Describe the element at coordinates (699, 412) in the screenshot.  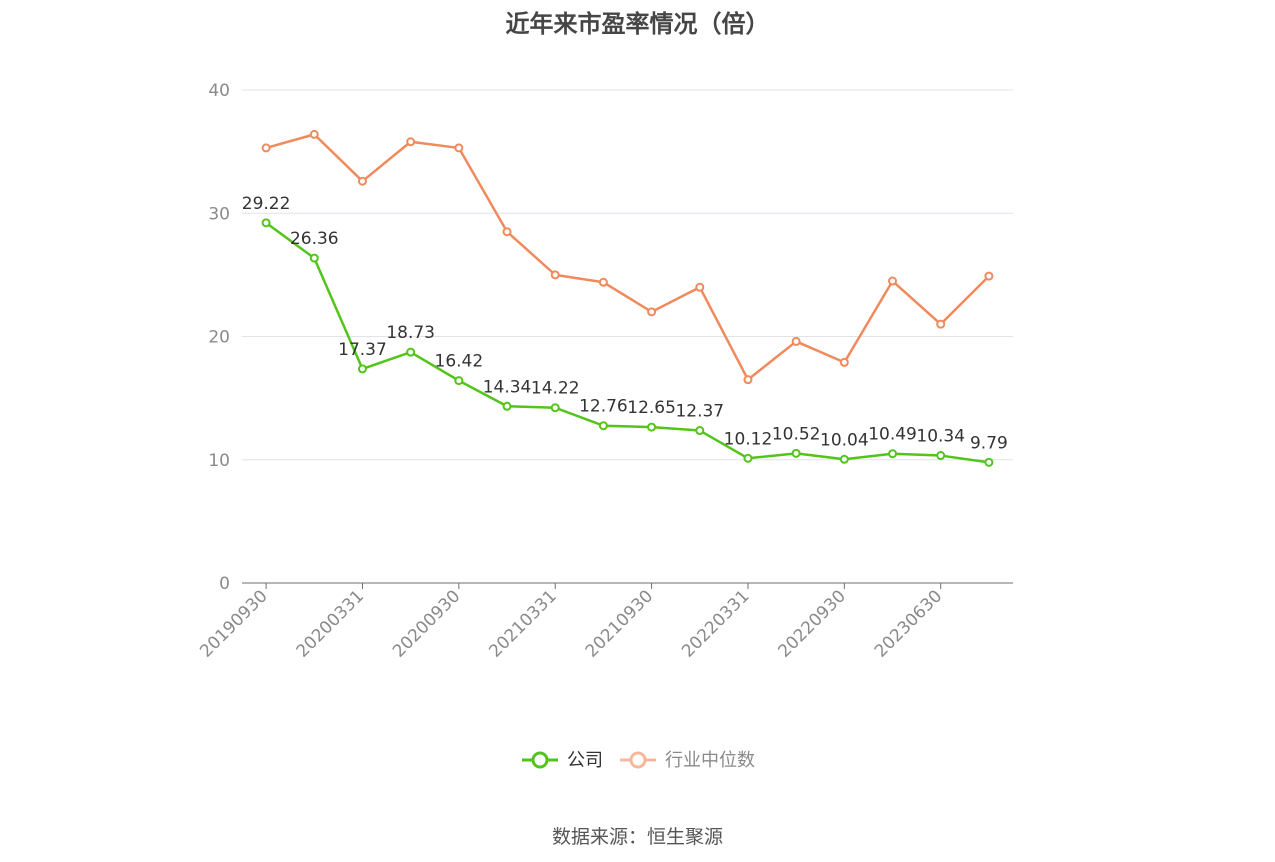
I see `data-label: 12.37` at that location.